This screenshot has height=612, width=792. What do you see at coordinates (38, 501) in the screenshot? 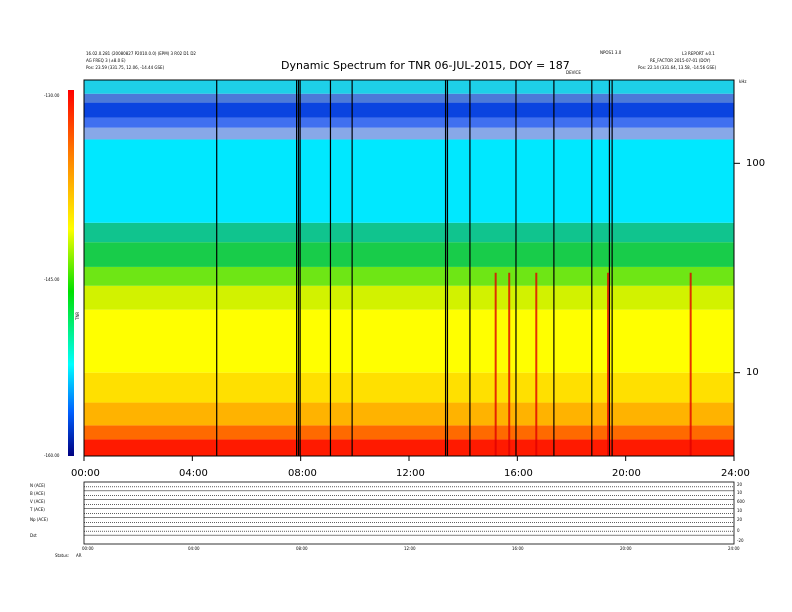
I see `panel-label: V (ACE)` at bounding box center [38, 501].